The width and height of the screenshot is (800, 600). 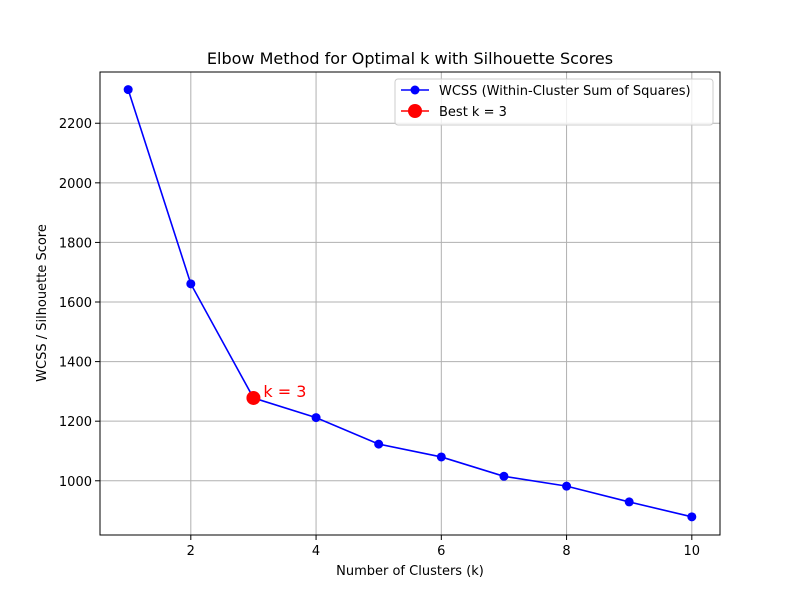 What do you see at coordinates (42, 303) in the screenshot?
I see `y-axis-label: WCSS / Silhouette Score` at bounding box center [42, 303].